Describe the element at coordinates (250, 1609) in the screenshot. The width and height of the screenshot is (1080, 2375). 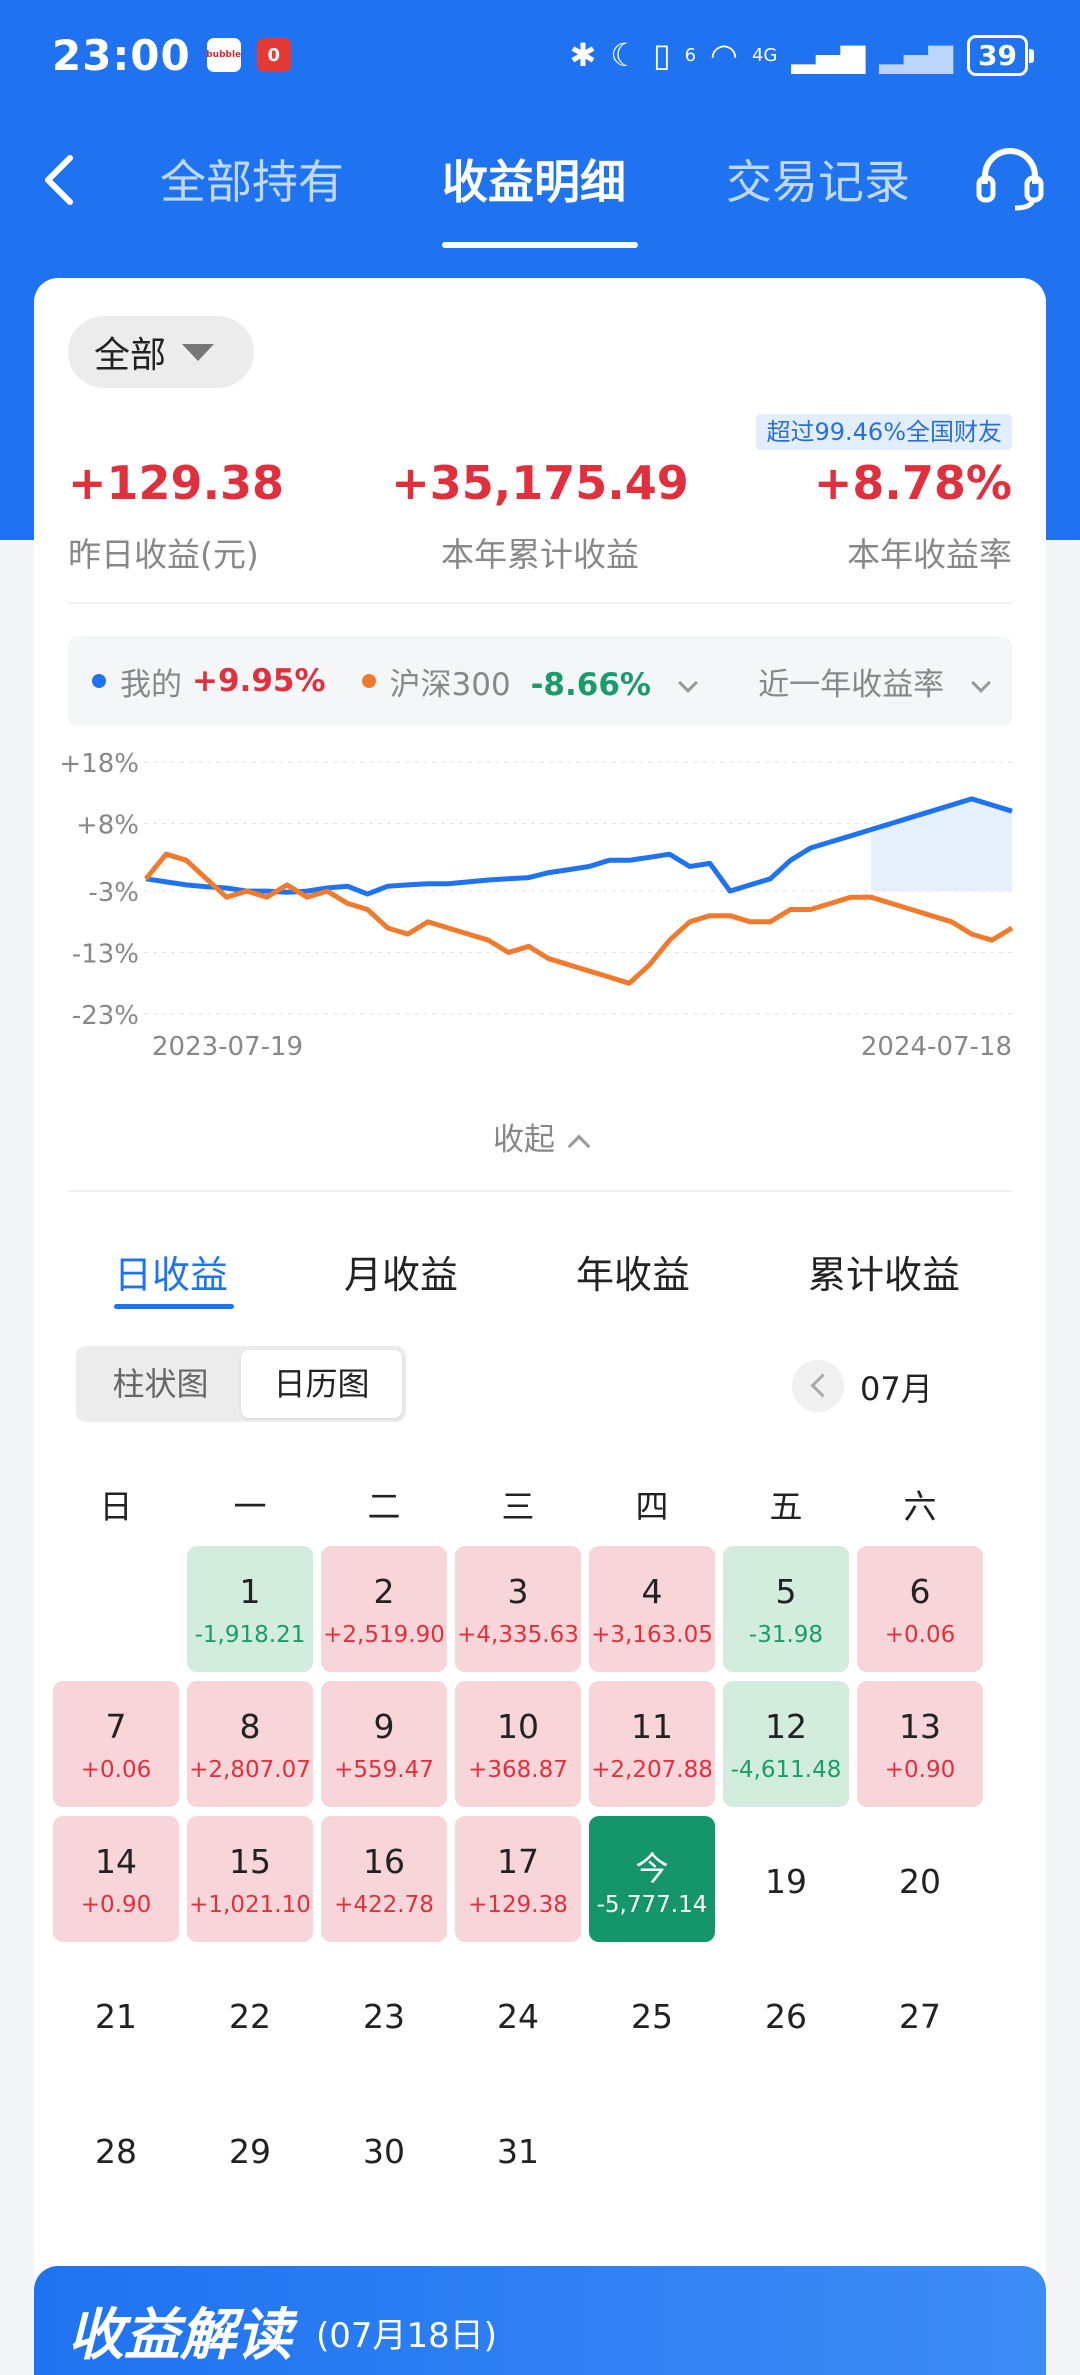
I see `calendar-day: 1 -1,918.21` at that location.